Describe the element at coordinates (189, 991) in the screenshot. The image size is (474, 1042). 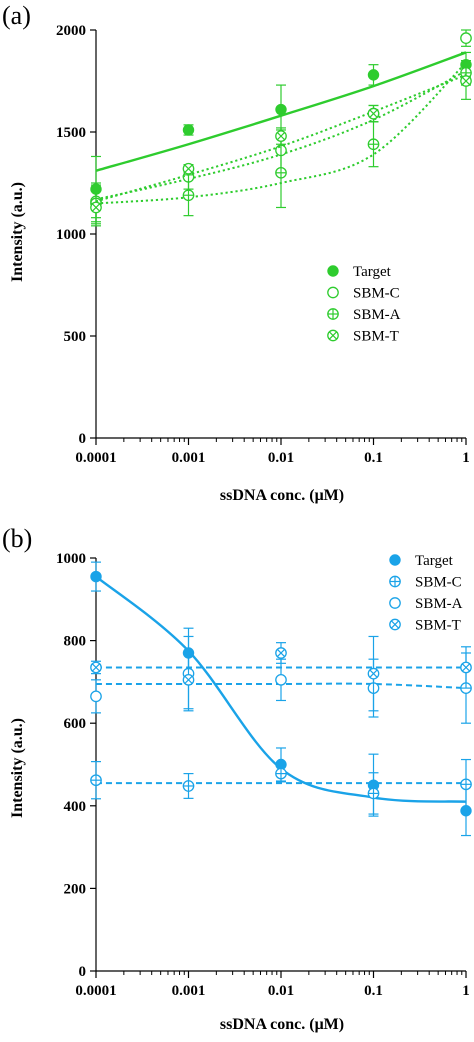
I see `chart-1-x-tick-label-1: 0.001` at that location.